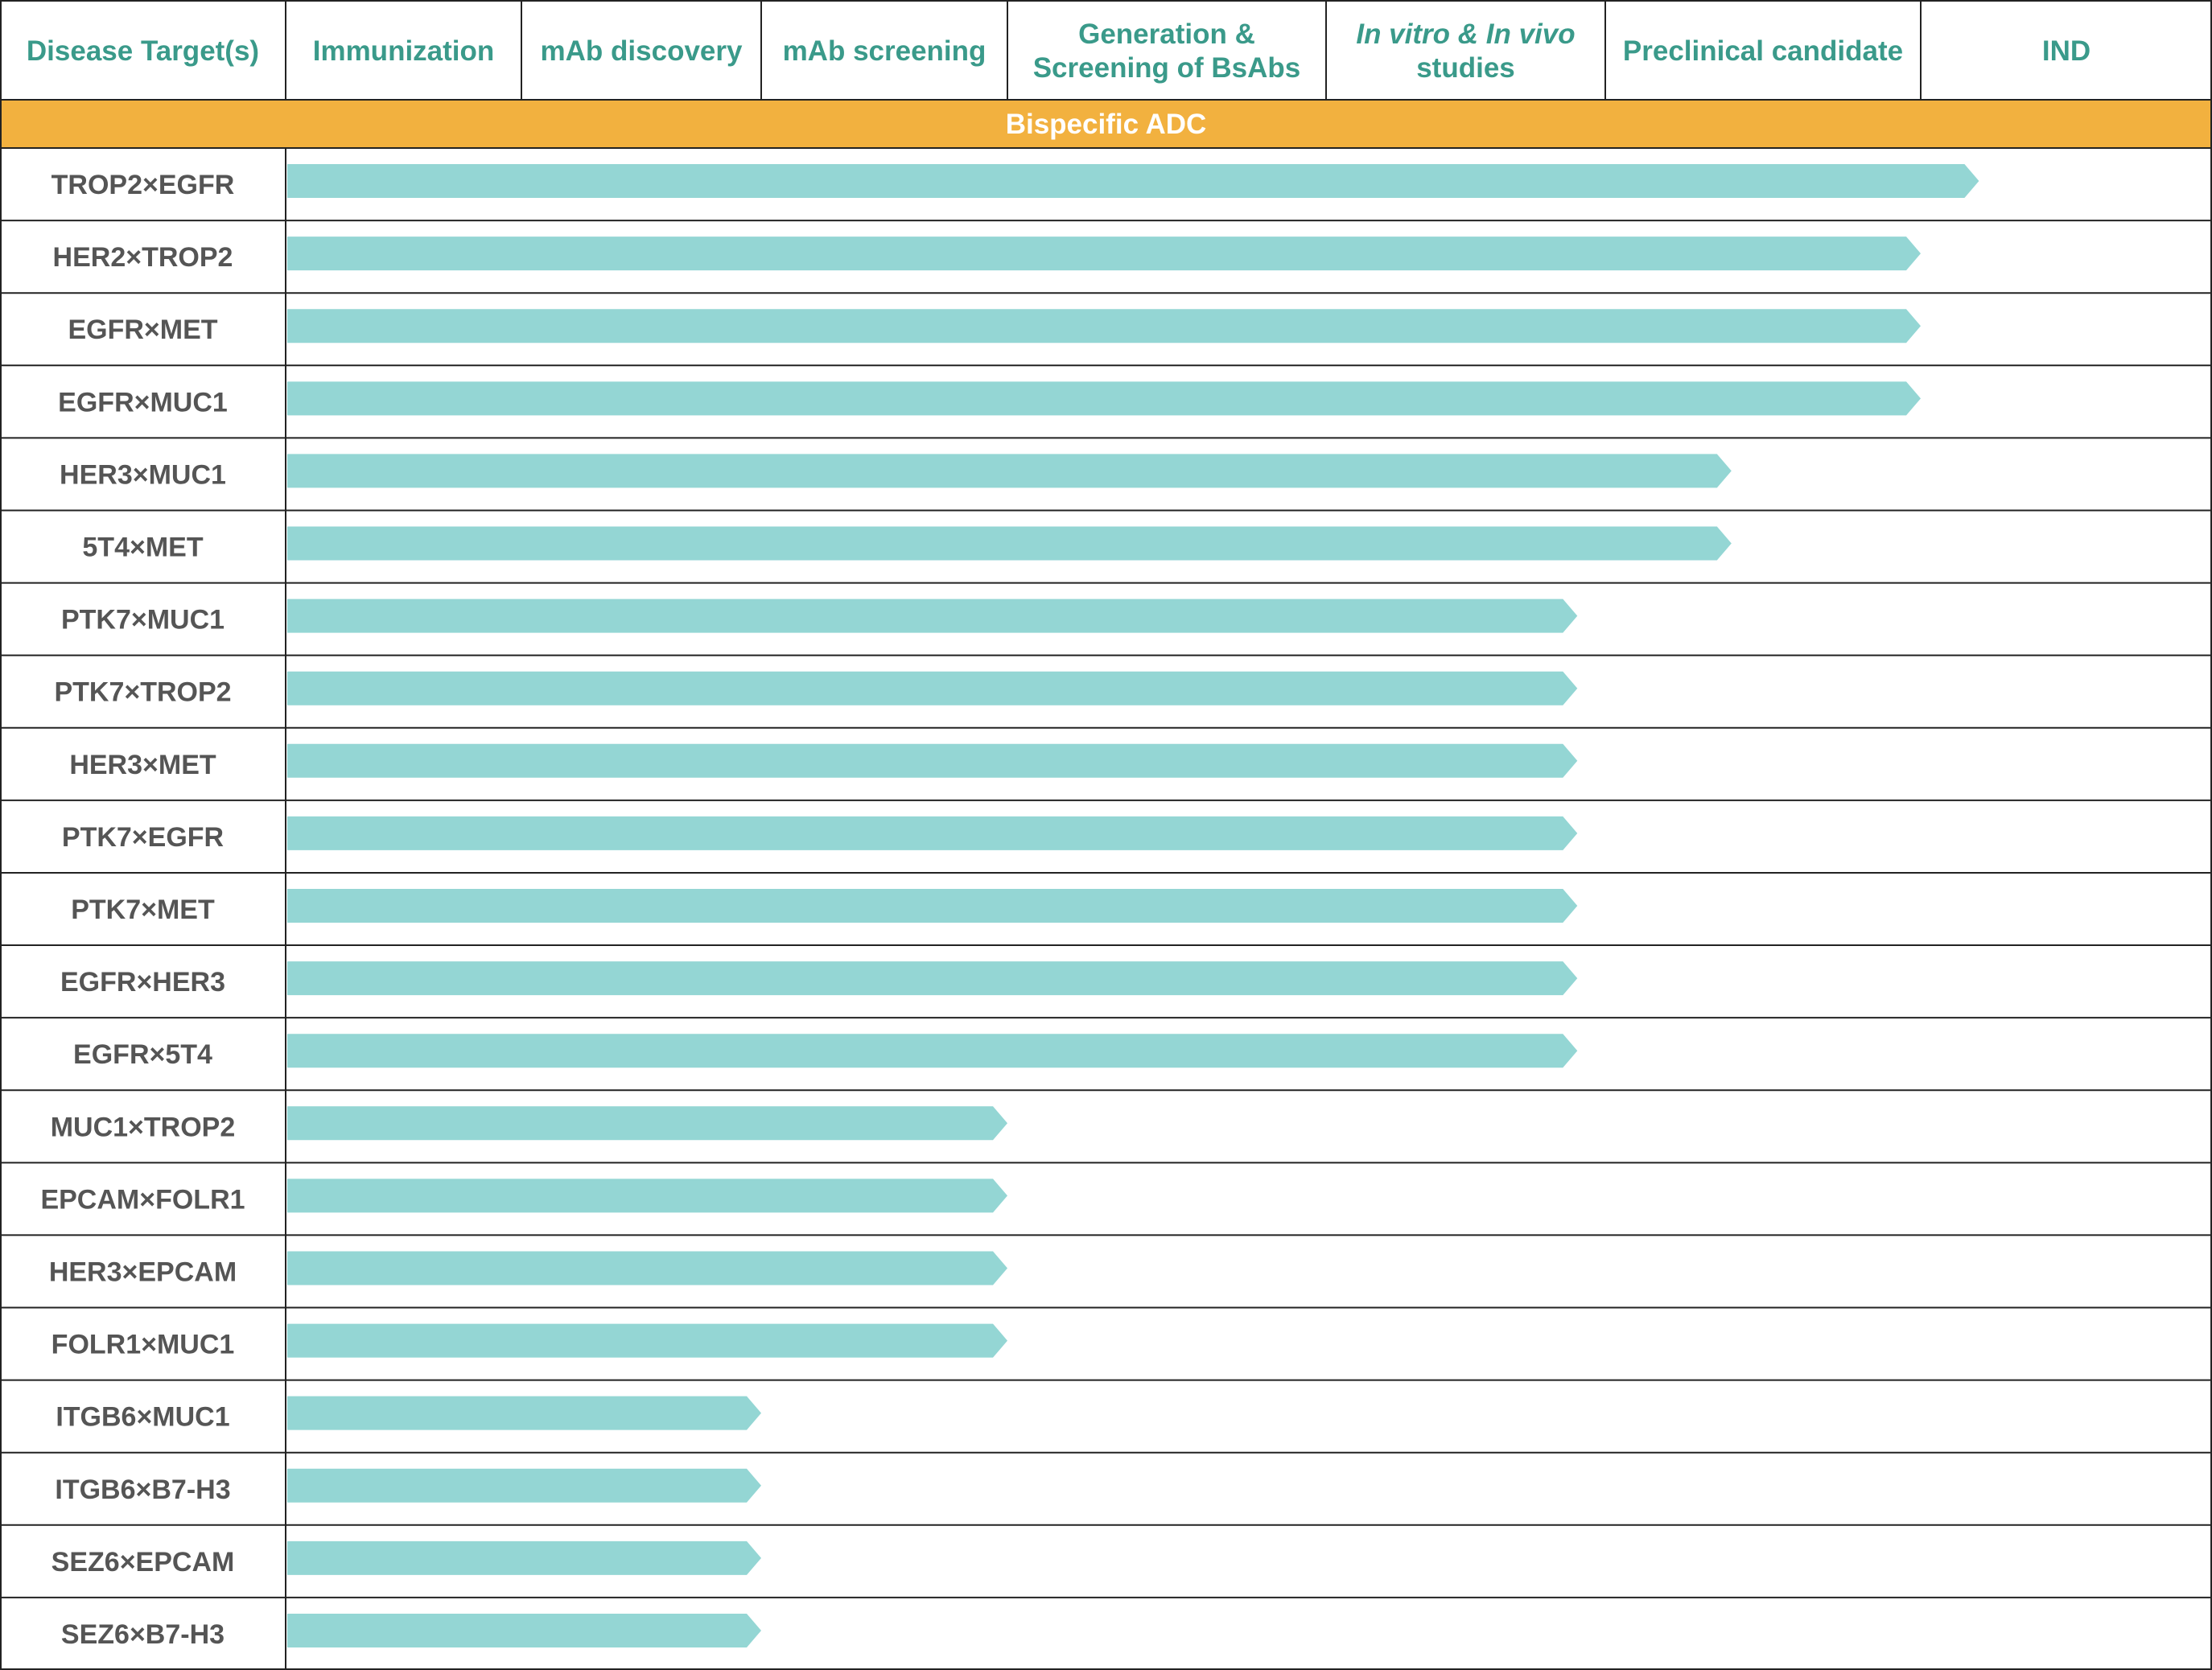 The width and height of the screenshot is (2212, 1670). What do you see at coordinates (647, 1340) in the screenshot?
I see `progress-bar-folr1-muc1` at bounding box center [647, 1340].